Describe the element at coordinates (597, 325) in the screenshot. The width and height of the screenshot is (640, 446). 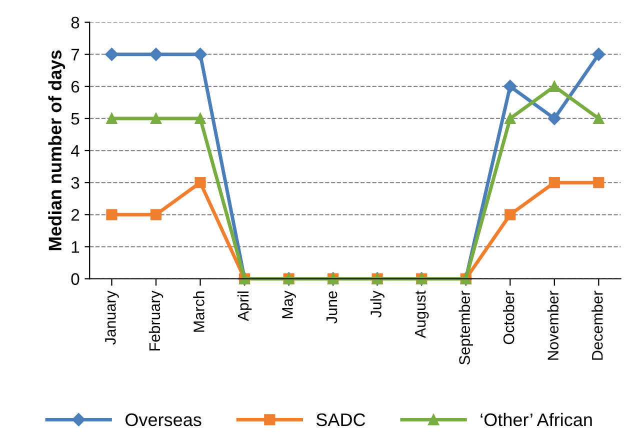
I see `x-tick-label: December` at that location.